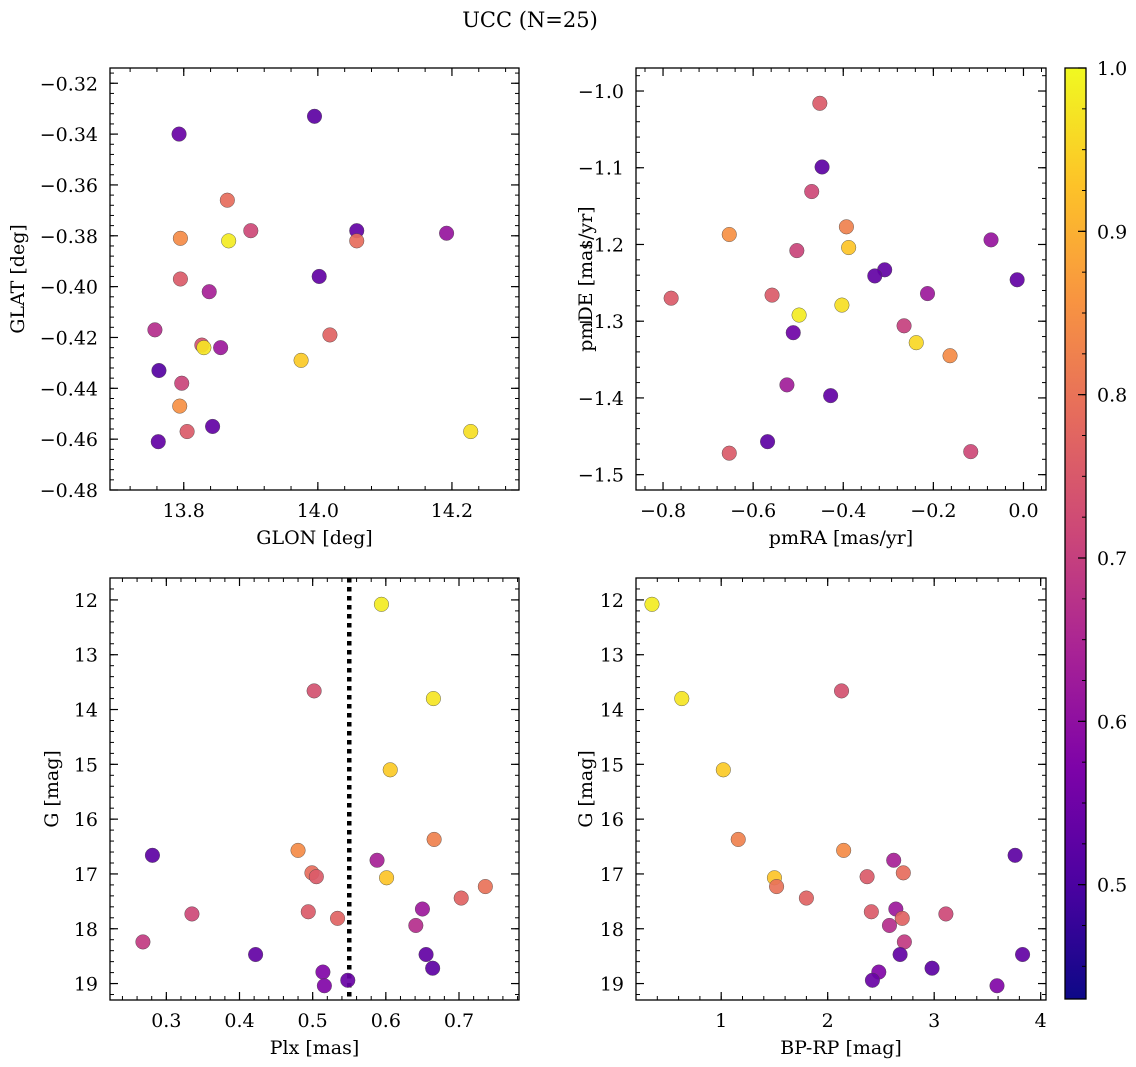  Describe the element at coordinates (69, 84) in the screenshot. I see `y-tick-label: −0.32` at that location.